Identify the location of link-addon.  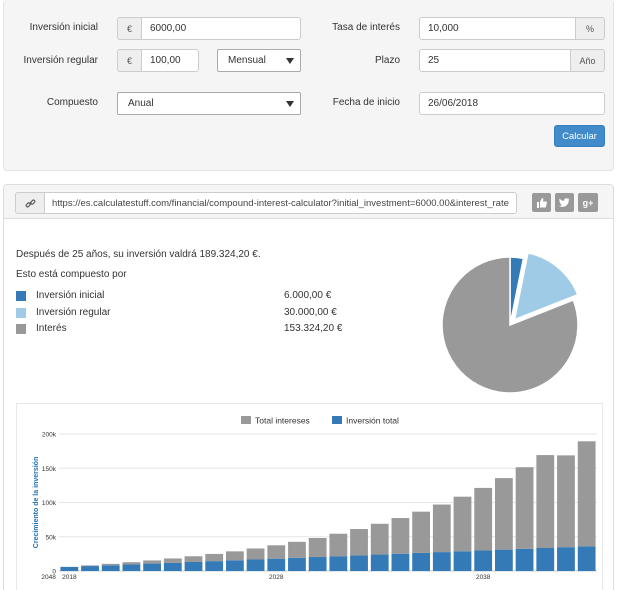
(30, 203).